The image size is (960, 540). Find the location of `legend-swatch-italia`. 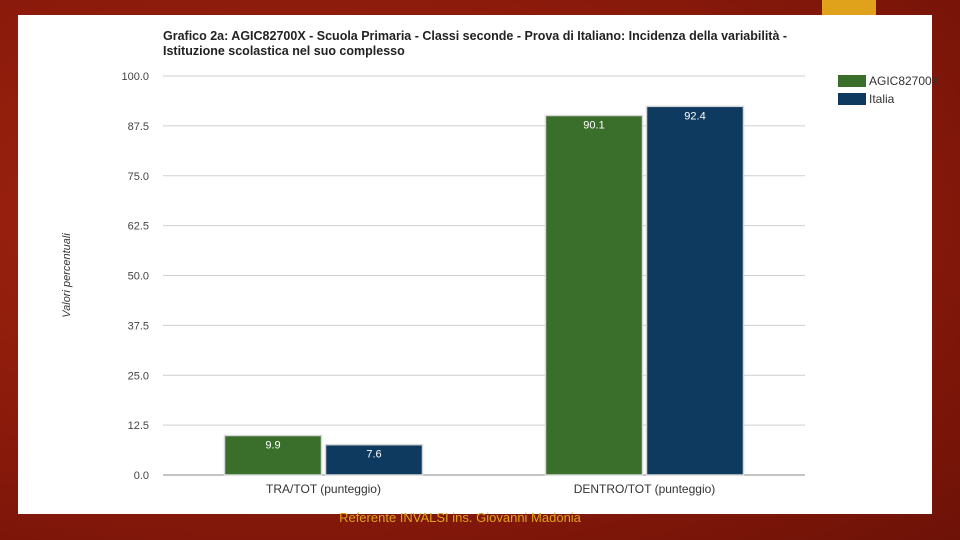

legend-swatch-italia is located at coordinates (852, 99).